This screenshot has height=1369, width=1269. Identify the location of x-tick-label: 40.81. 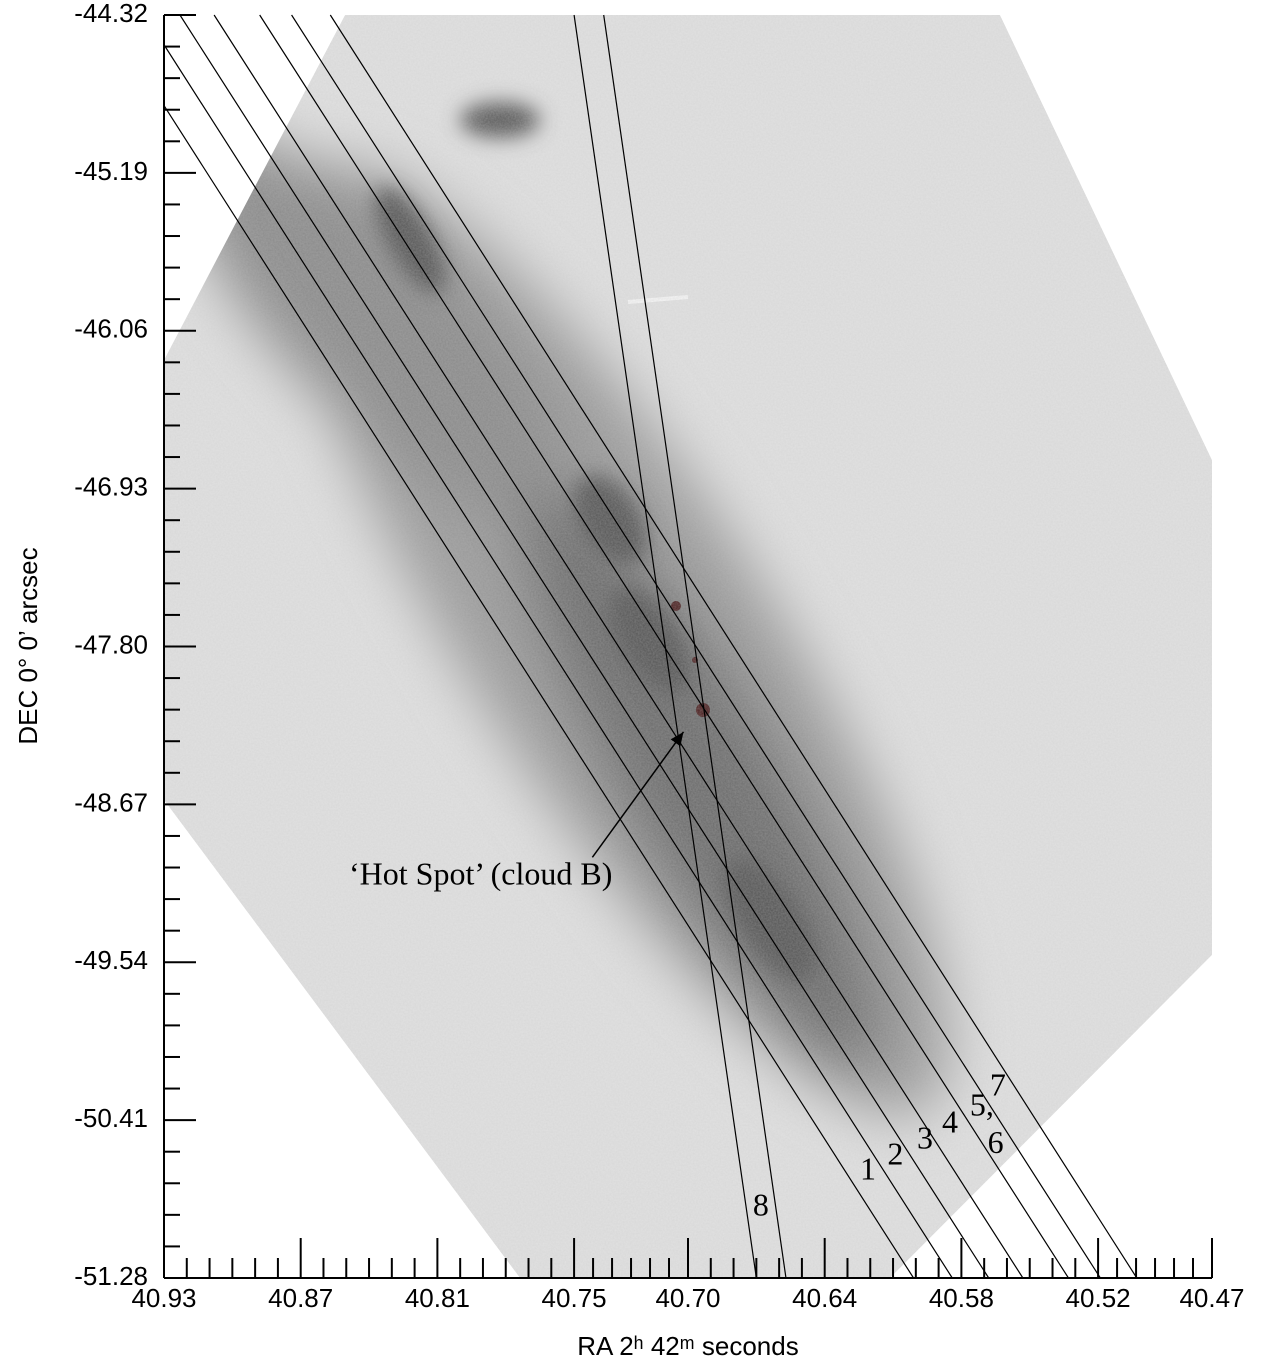
(437, 1298).